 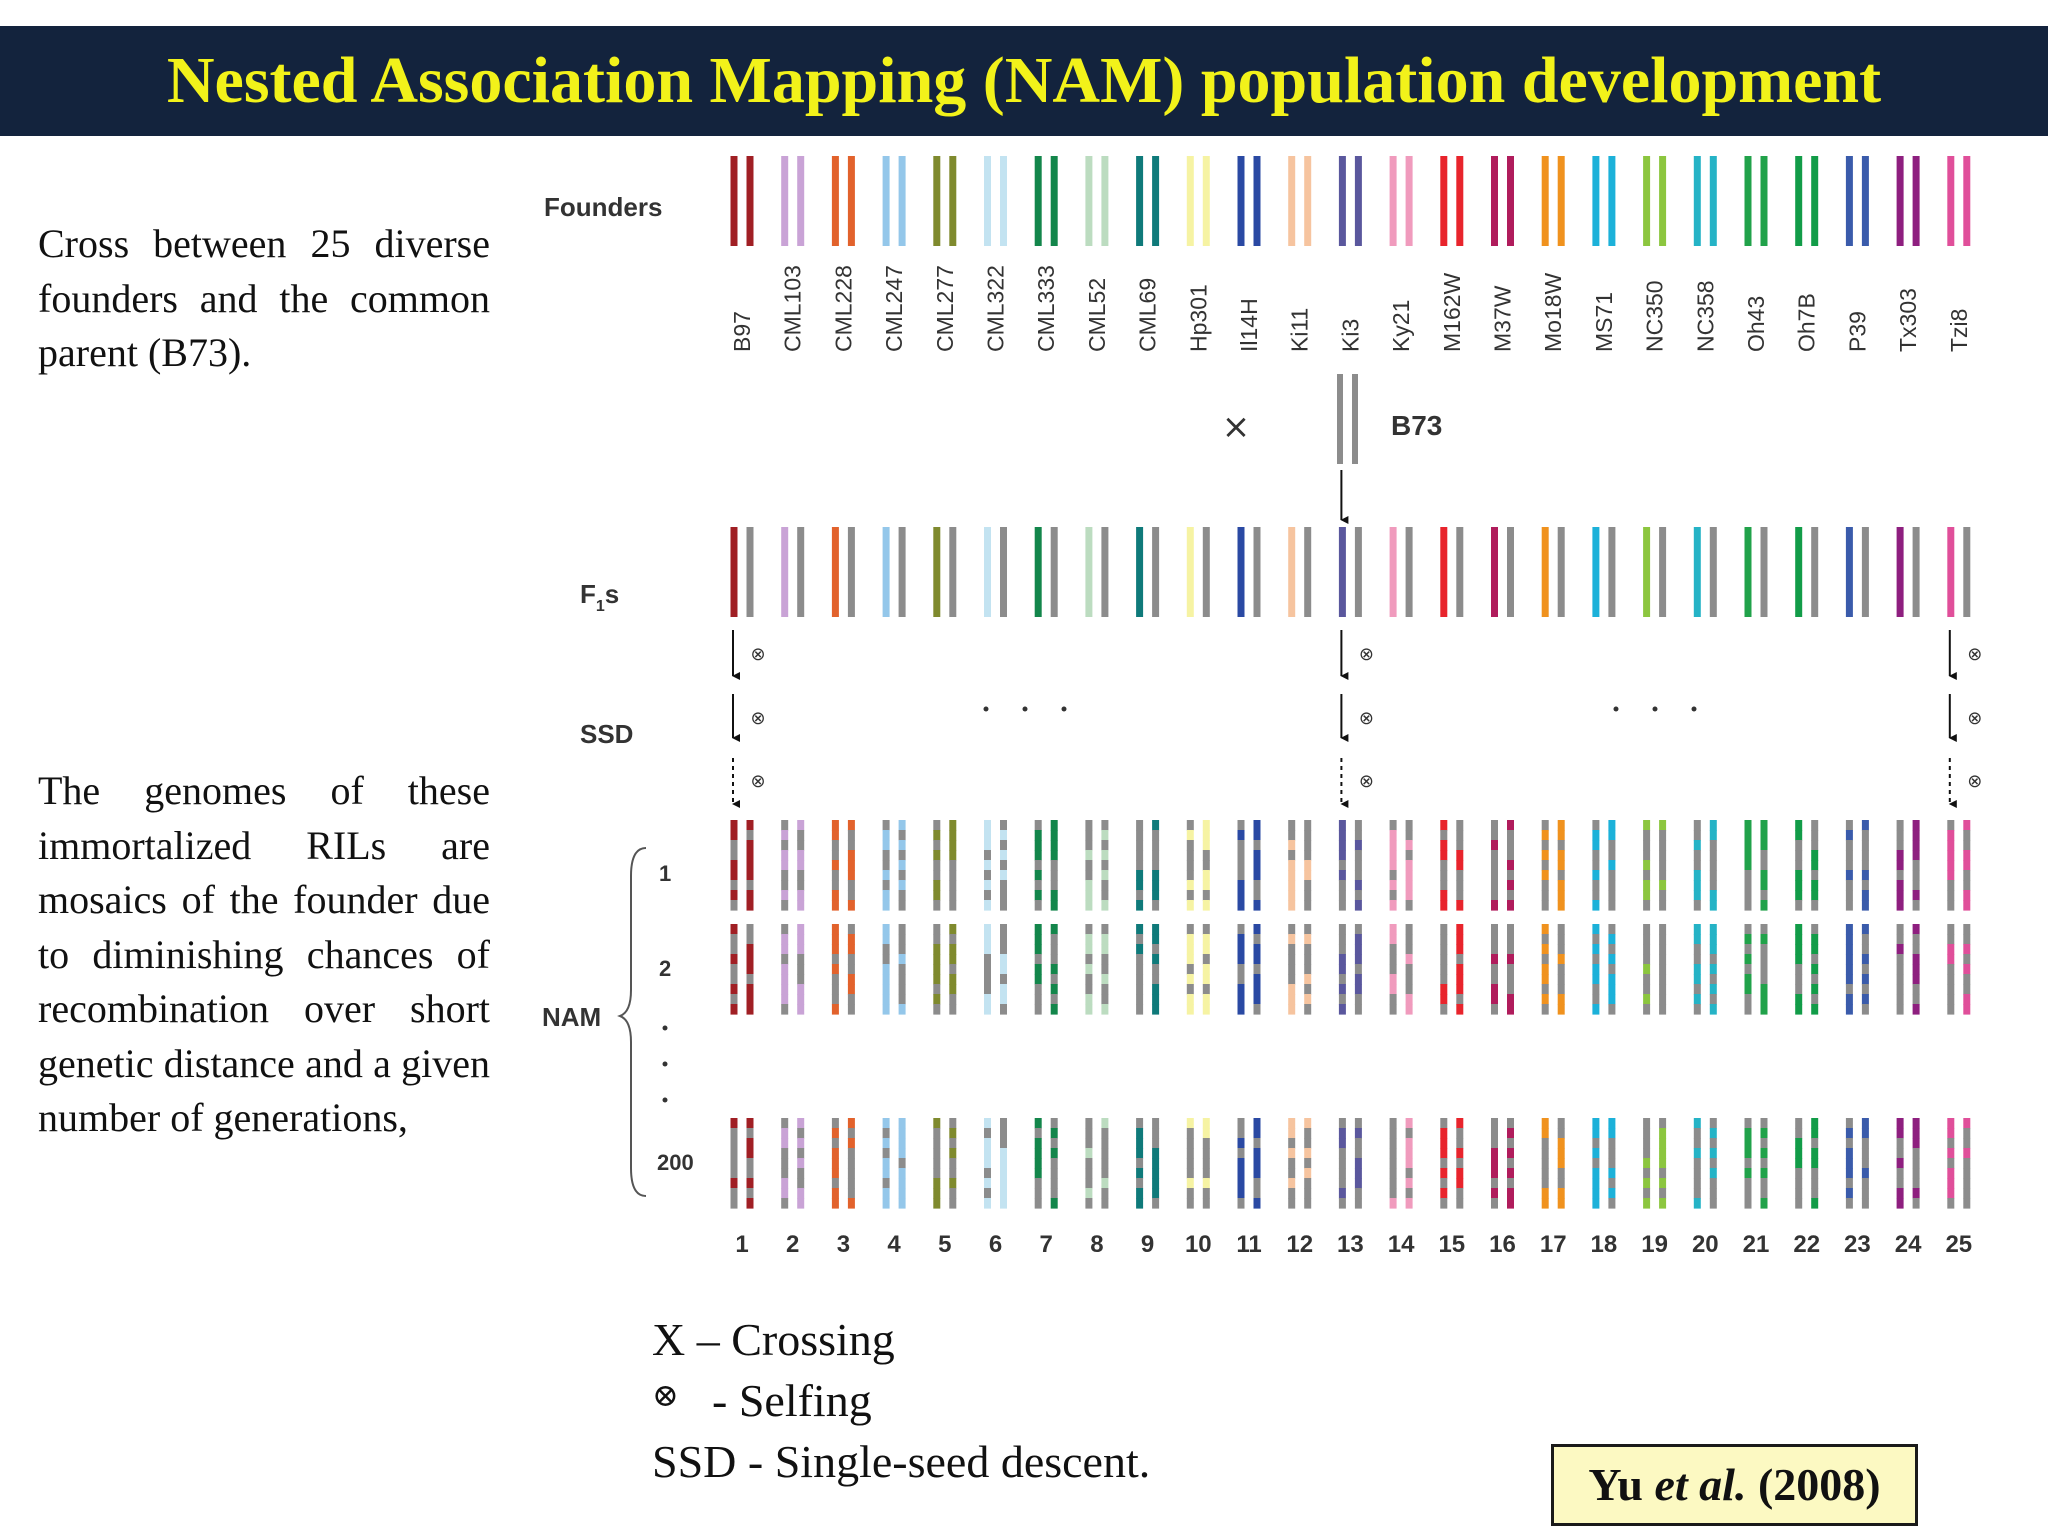 I want to click on founder-chromosome-left, so click(x=1748, y=201).